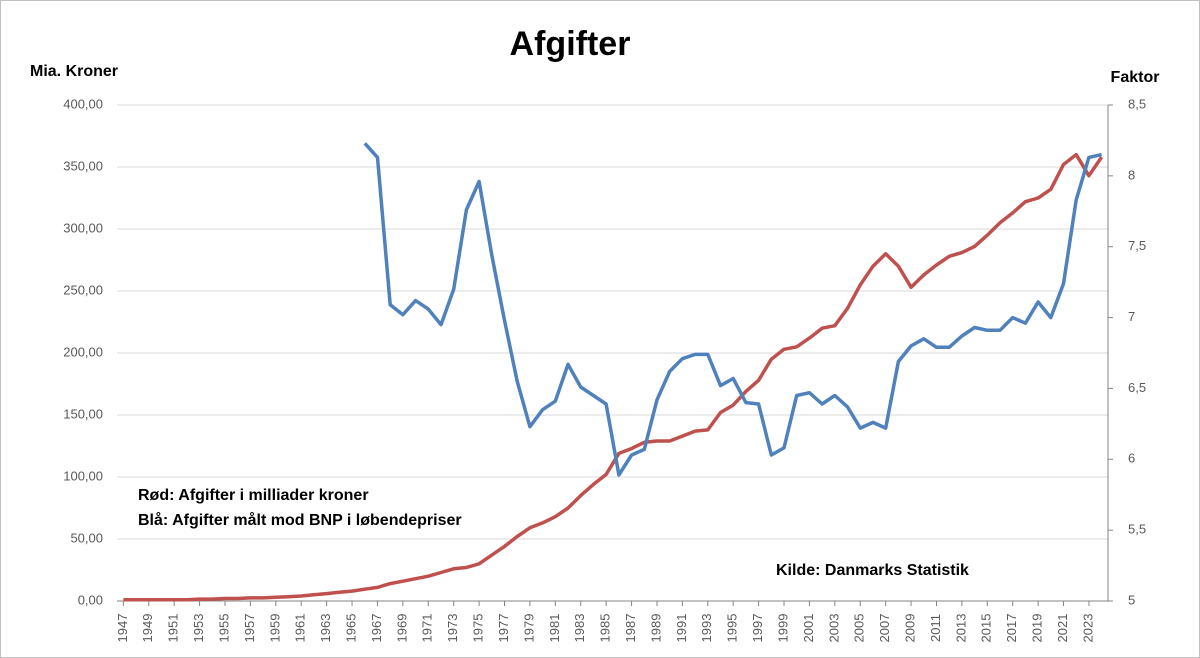 This screenshot has width=1200, height=658. I want to click on y2-tick-label: 7,5, so click(1137, 245).